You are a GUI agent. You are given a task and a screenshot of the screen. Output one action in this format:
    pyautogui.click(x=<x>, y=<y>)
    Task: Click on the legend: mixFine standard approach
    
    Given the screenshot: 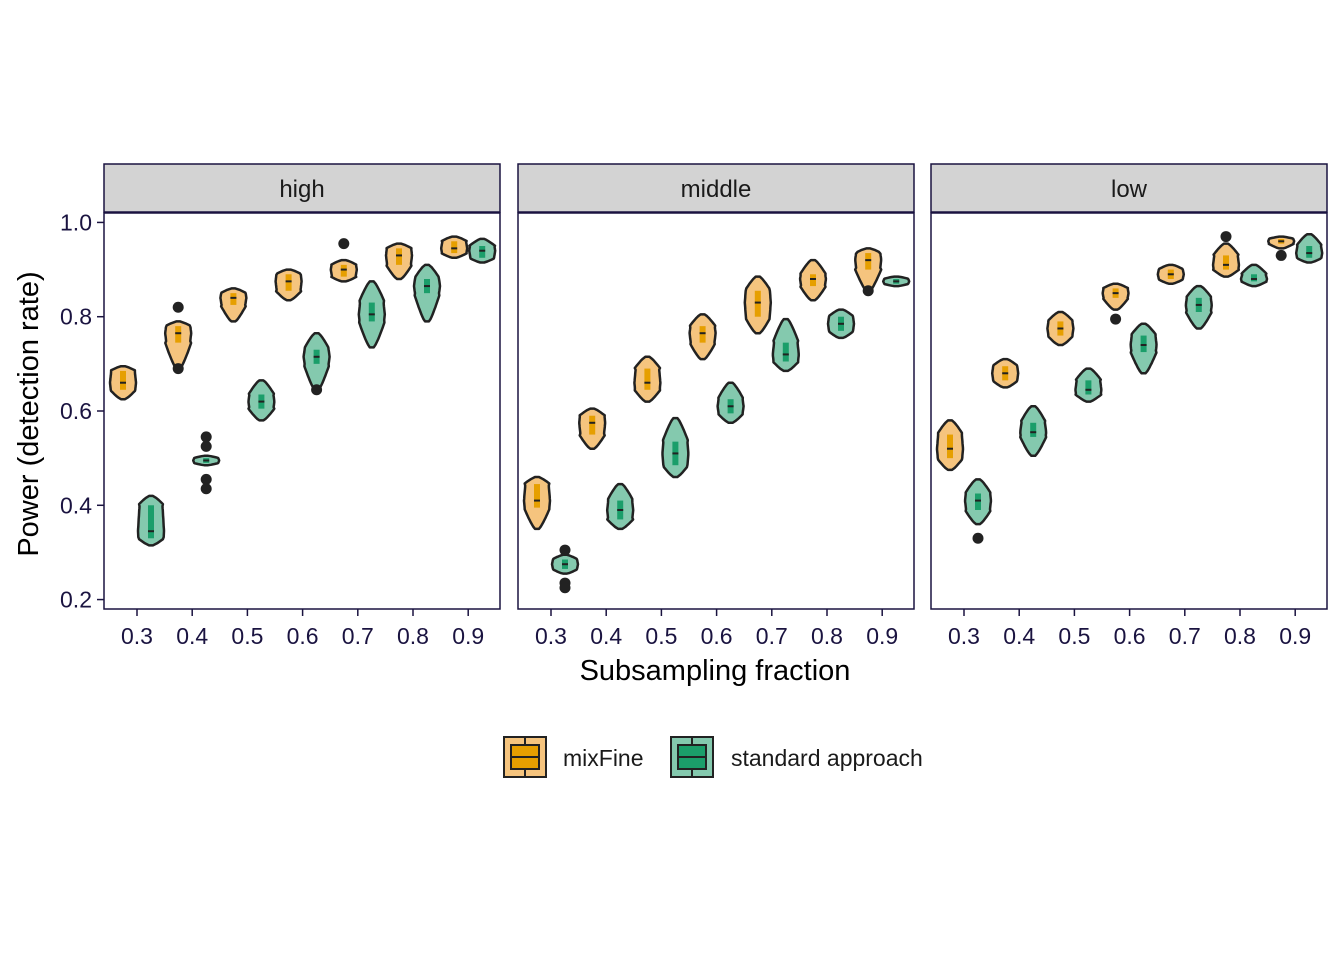 What is the action you would take?
    pyautogui.click(x=713, y=757)
    